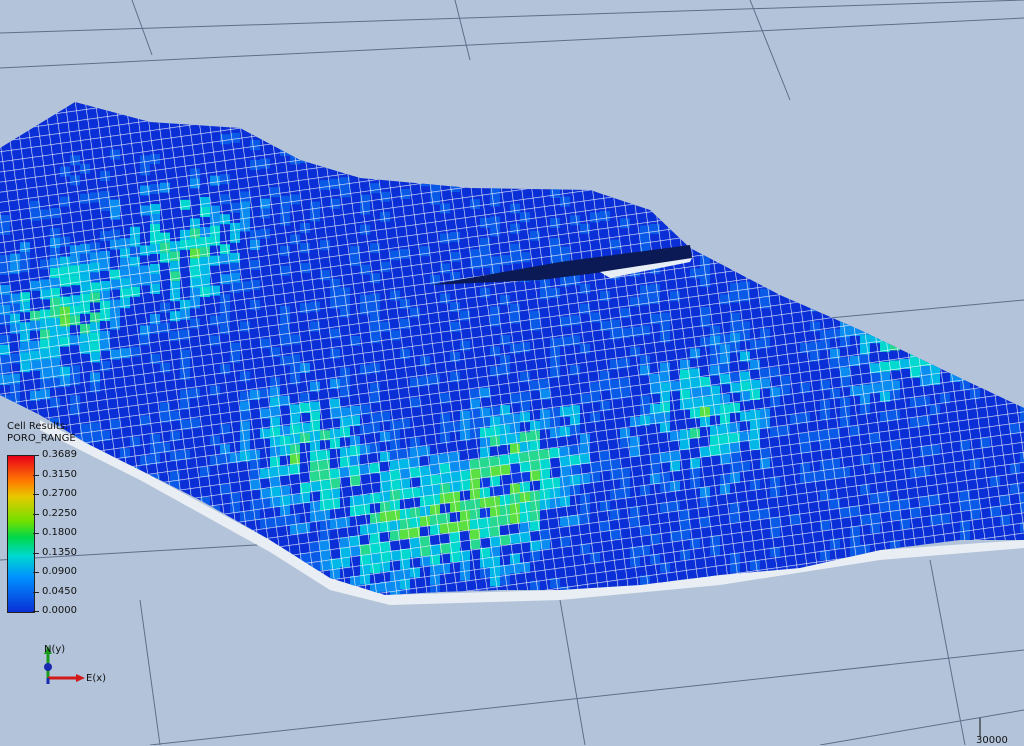  What do you see at coordinates (36, 494) in the screenshot?
I see `legend-tick` at bounding box center [36, 494].